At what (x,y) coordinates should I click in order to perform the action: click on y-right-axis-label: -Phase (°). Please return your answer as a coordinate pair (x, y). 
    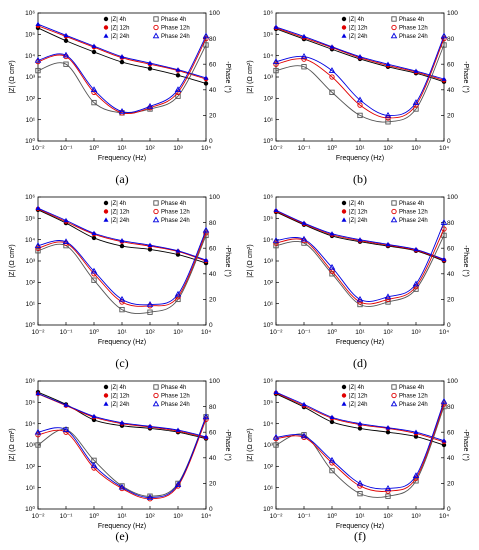
    Looking at the image, I should click on (466, 261).